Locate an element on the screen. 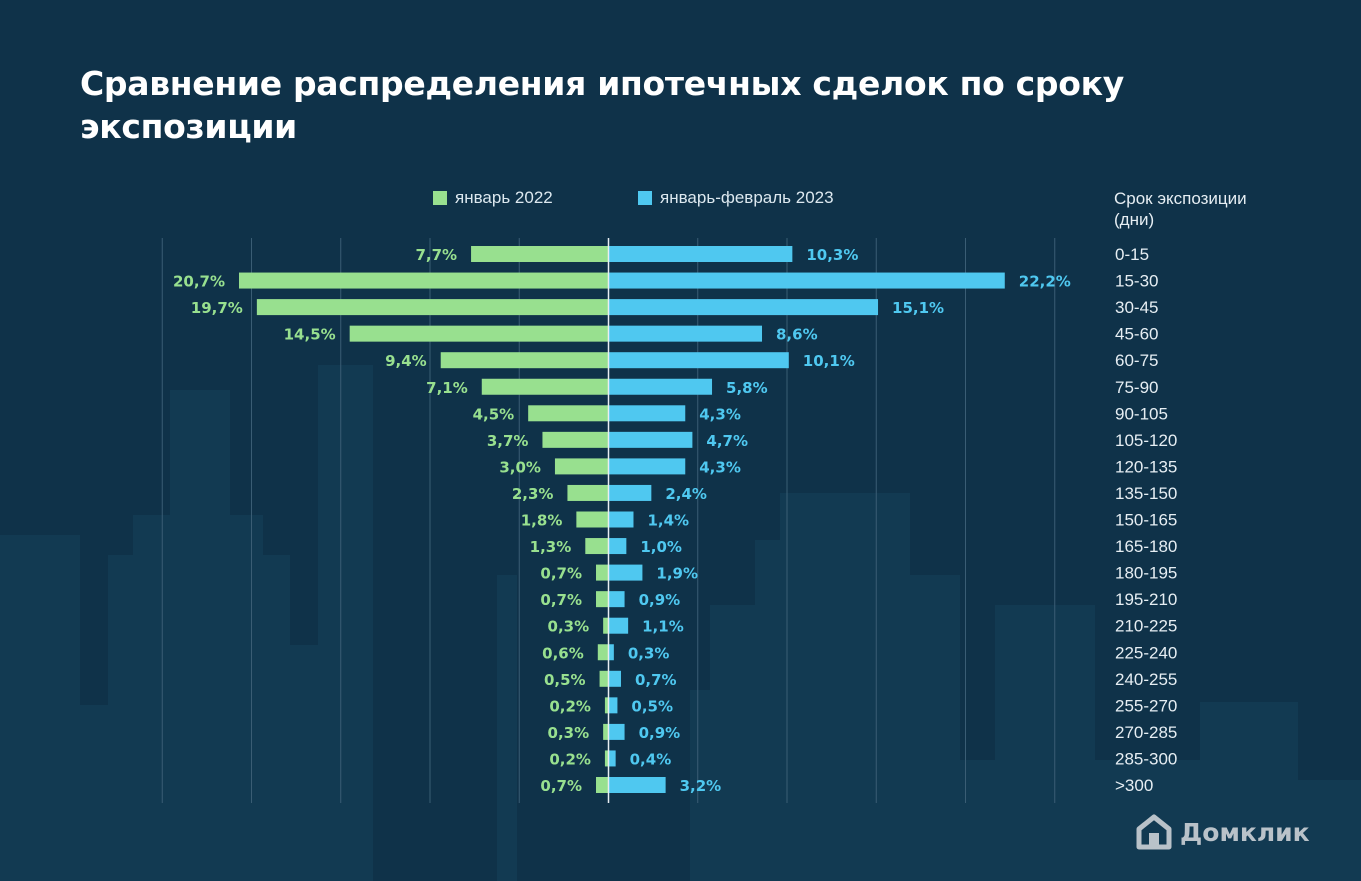  category-axis-title: Срок экспозиции (дни) is located at coordinates (1180, 209).